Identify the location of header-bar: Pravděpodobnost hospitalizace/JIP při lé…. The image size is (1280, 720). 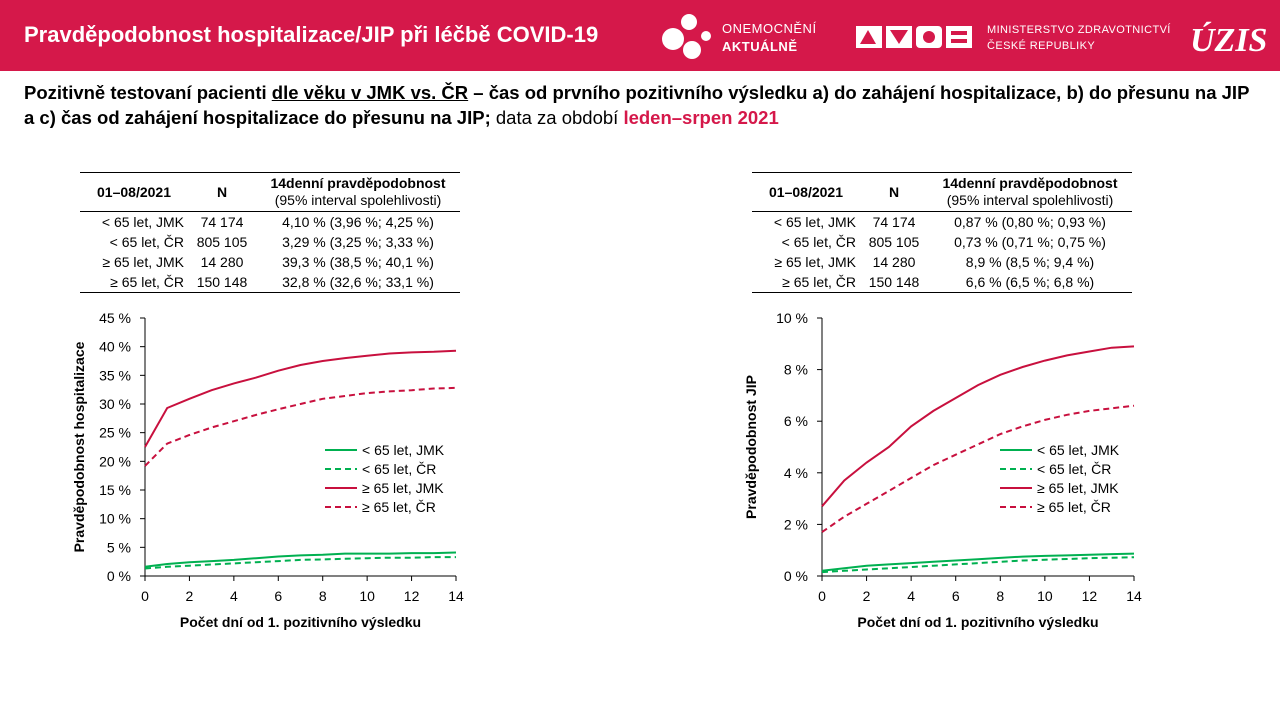
(640, 35).